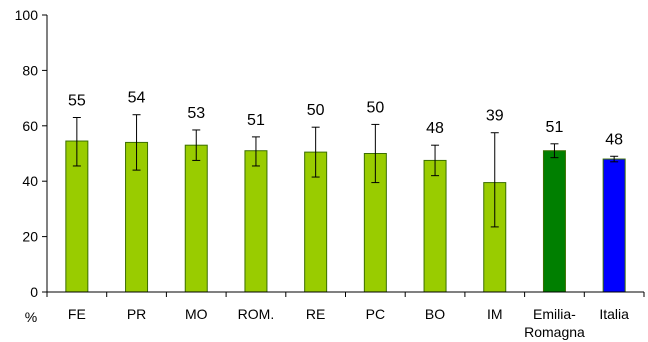  I want to click on x-category-label-line: BO, so click(435, 314).